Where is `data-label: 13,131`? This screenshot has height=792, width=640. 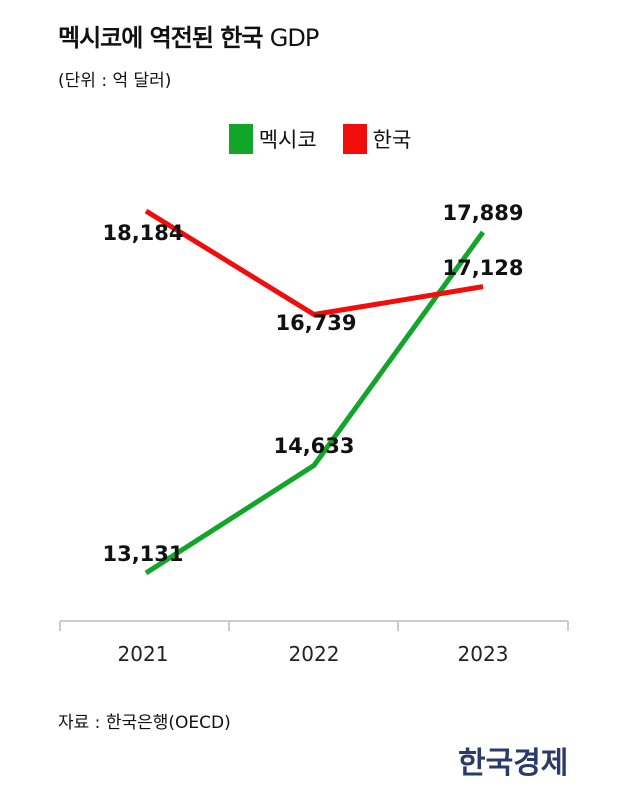 data-label: 13,131 is located at coordinates (142, 554).